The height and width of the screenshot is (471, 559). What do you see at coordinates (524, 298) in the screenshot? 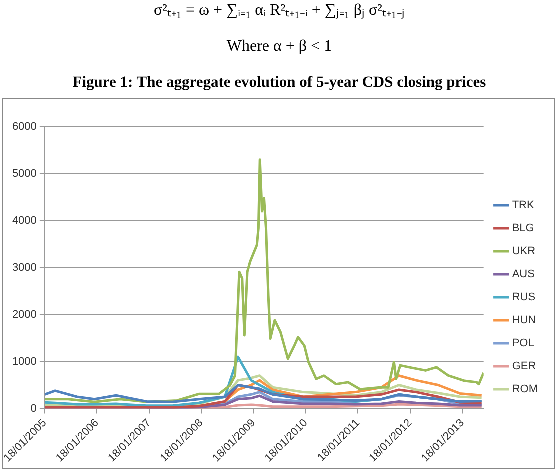
I see `legend-label: RUS` at bounding box center [524, 298].